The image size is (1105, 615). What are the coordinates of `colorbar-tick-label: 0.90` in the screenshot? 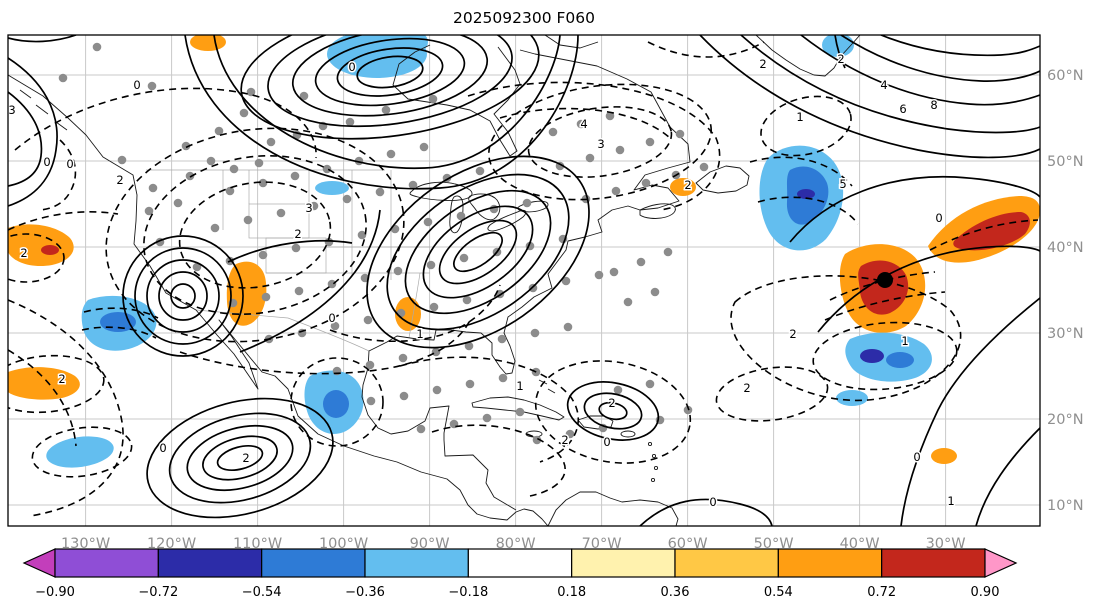 It's located at (985, 592).